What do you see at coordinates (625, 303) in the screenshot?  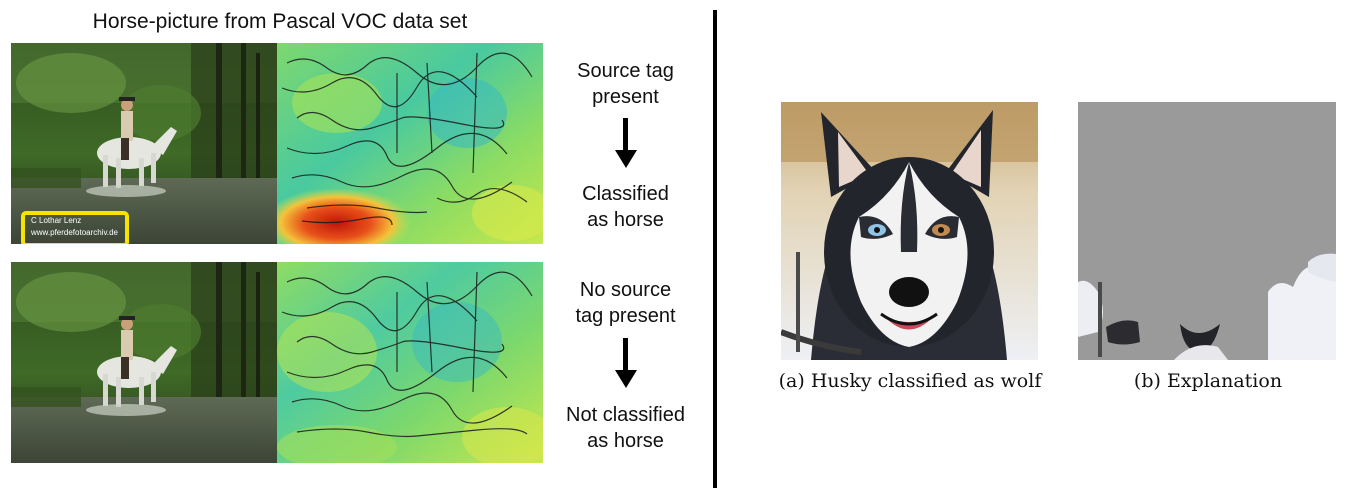 I see `bottom-row-annotation: No source tag present` at bounding box center [625, 303].